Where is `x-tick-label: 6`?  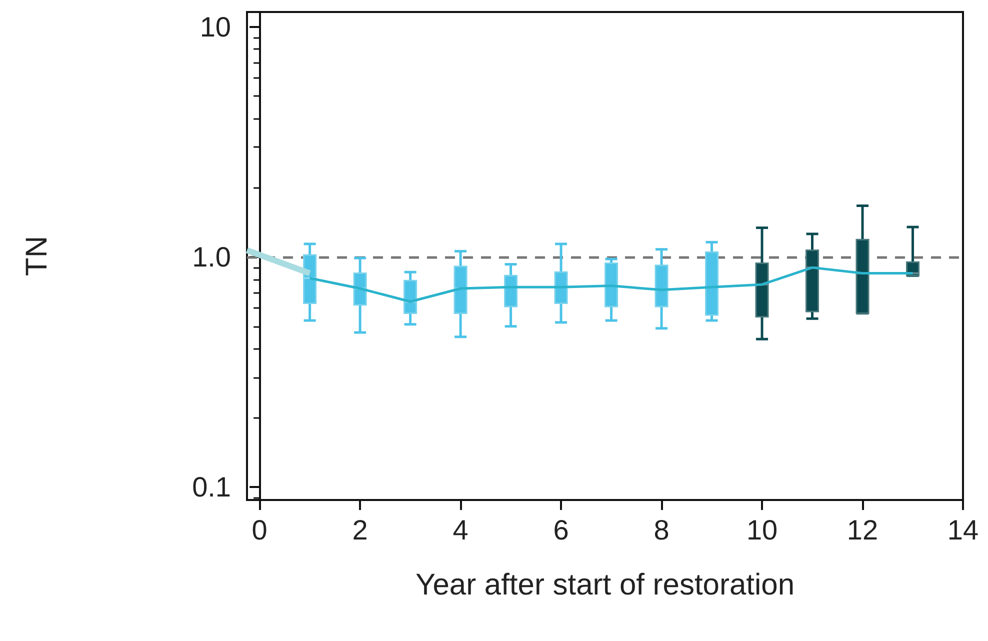 x-tick-label: 6 is located at coordinates (561, 530).